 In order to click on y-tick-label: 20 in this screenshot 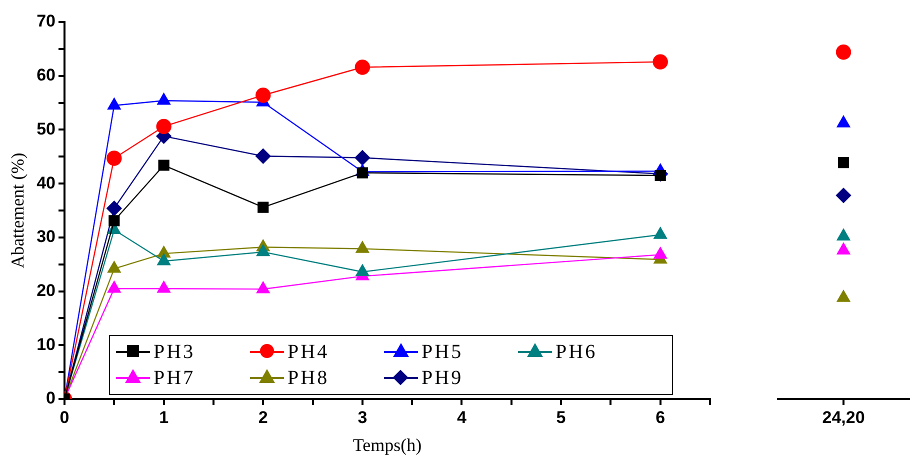, I will do `click(46, 290)`.